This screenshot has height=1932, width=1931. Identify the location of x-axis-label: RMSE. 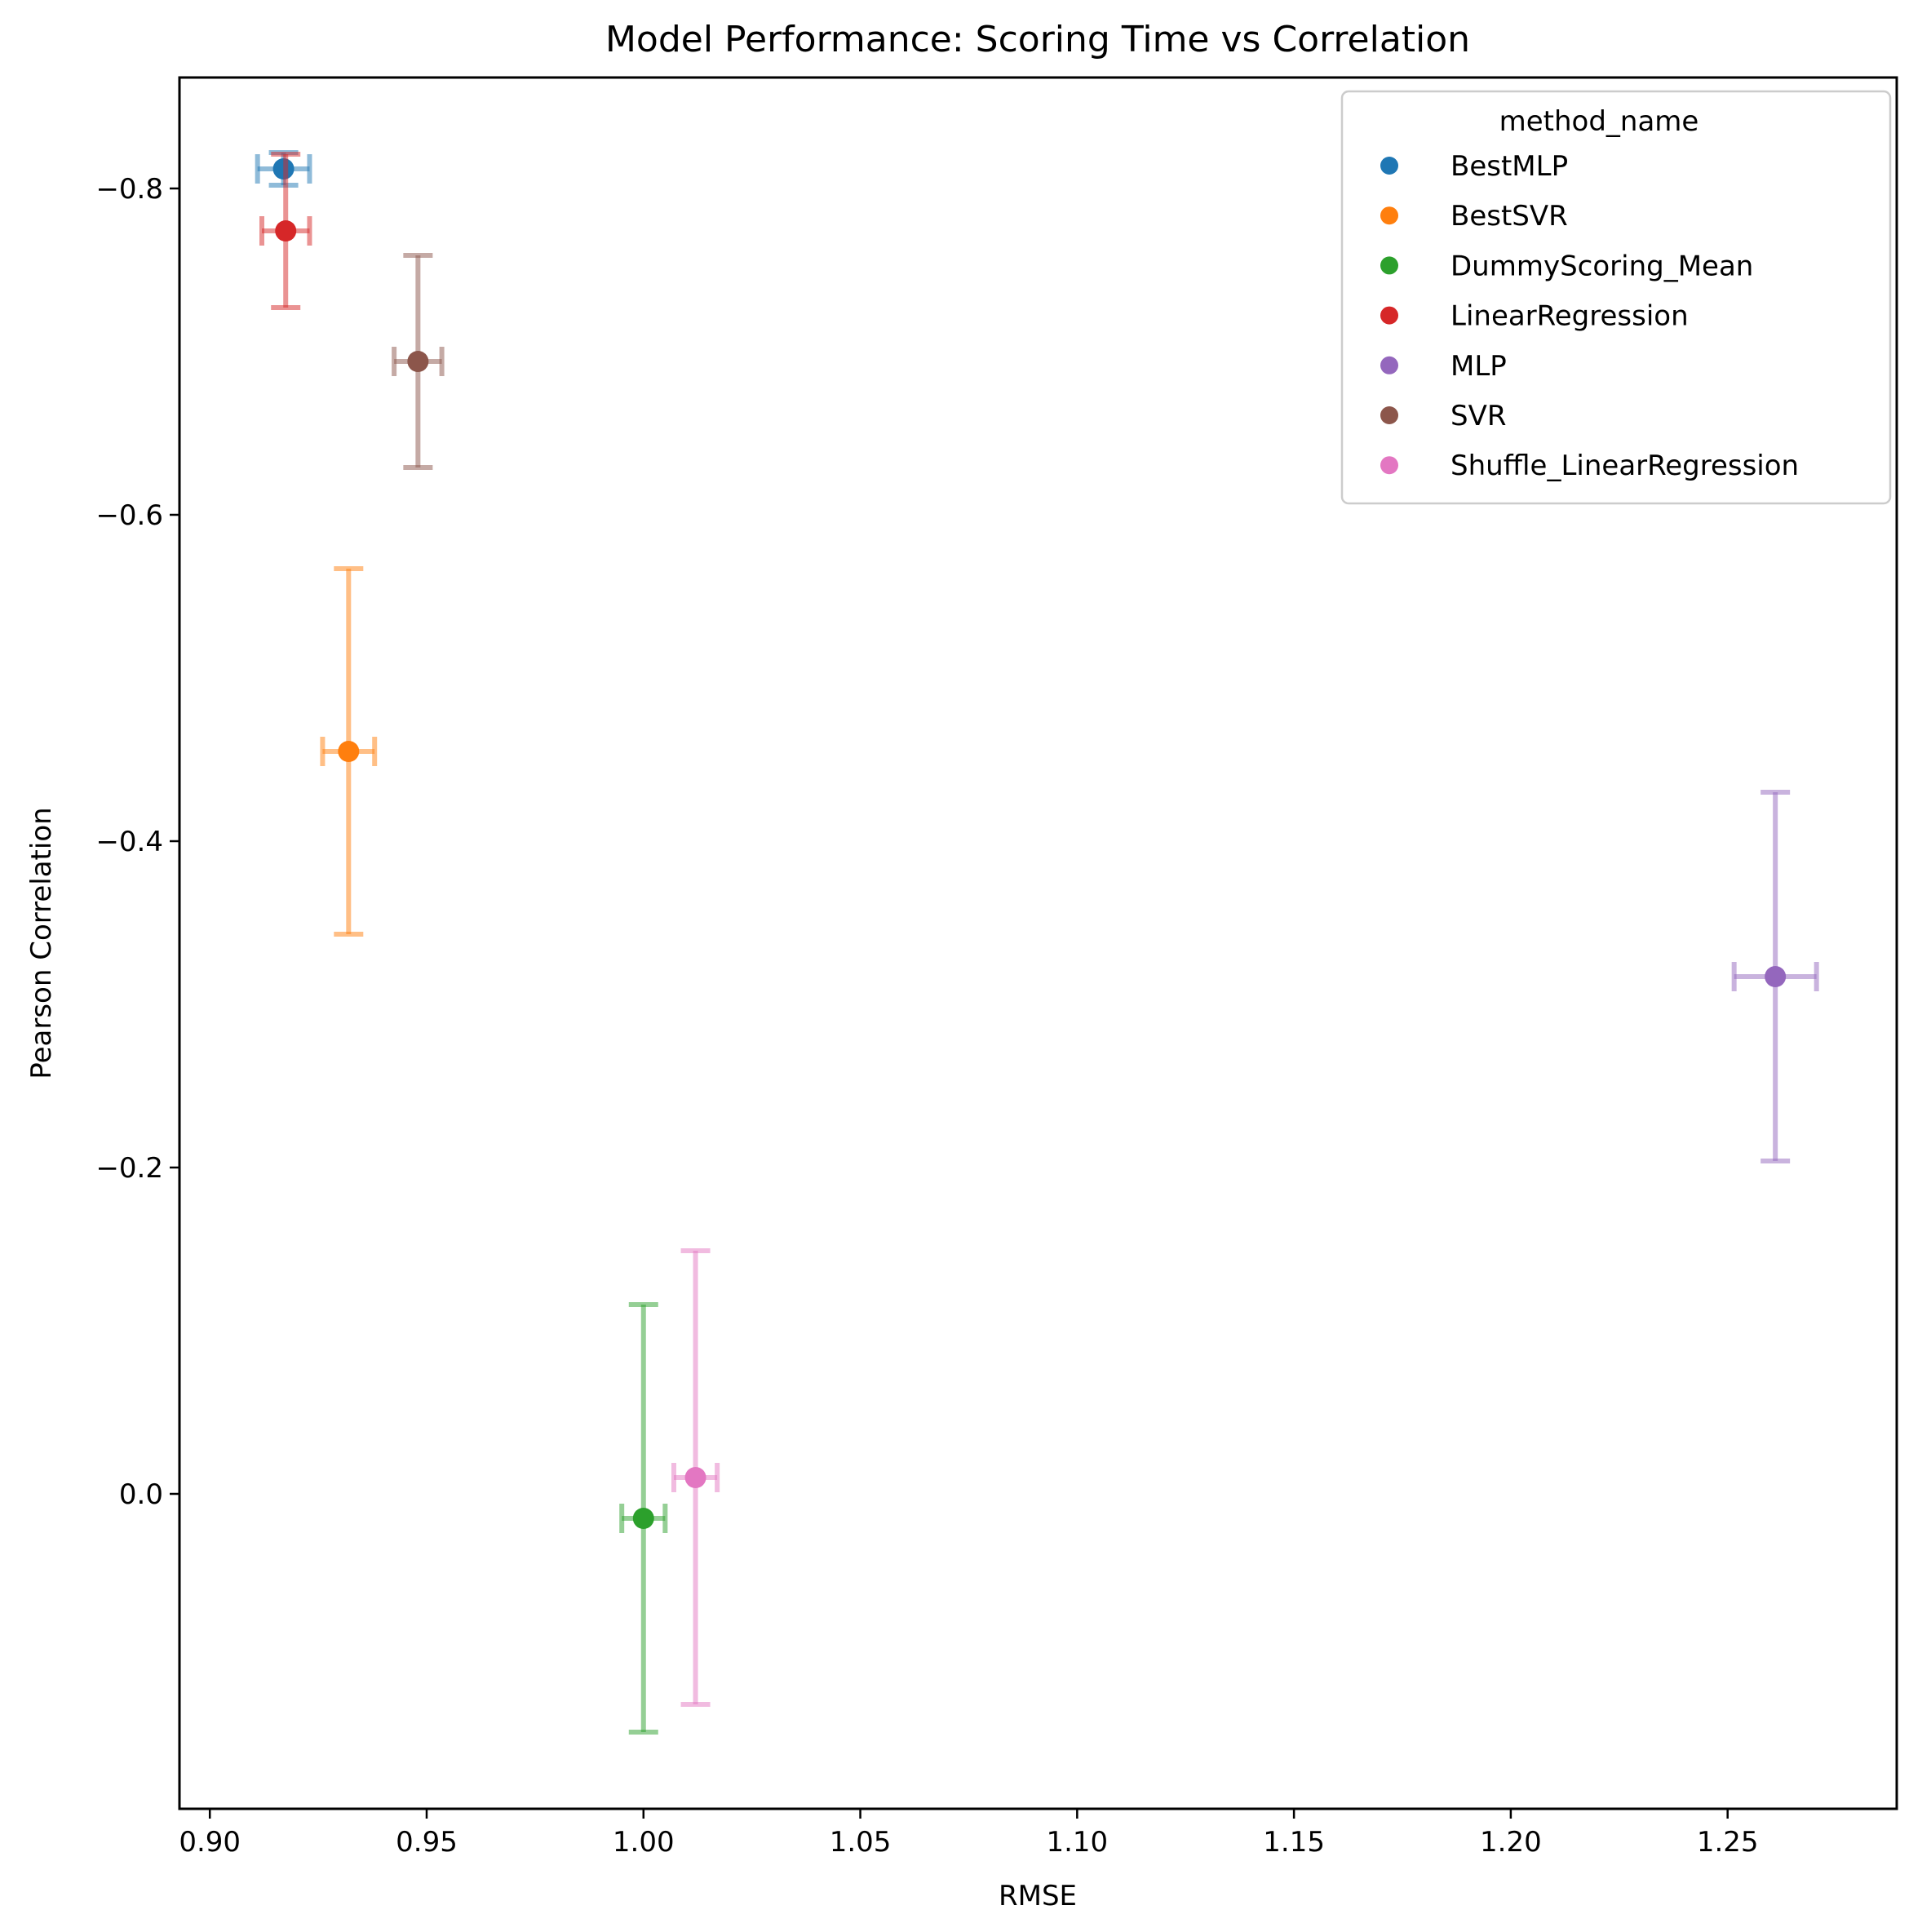
(1038, 1896).